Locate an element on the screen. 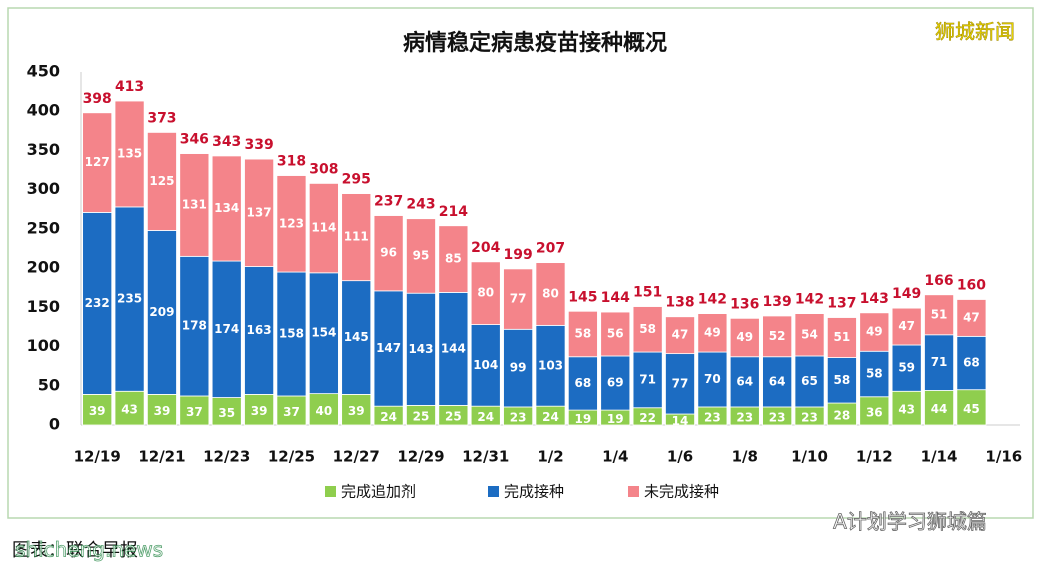 The height and width of the screenshot is (569, 1041). total-label: 373 is located at coordinates (161, 118).